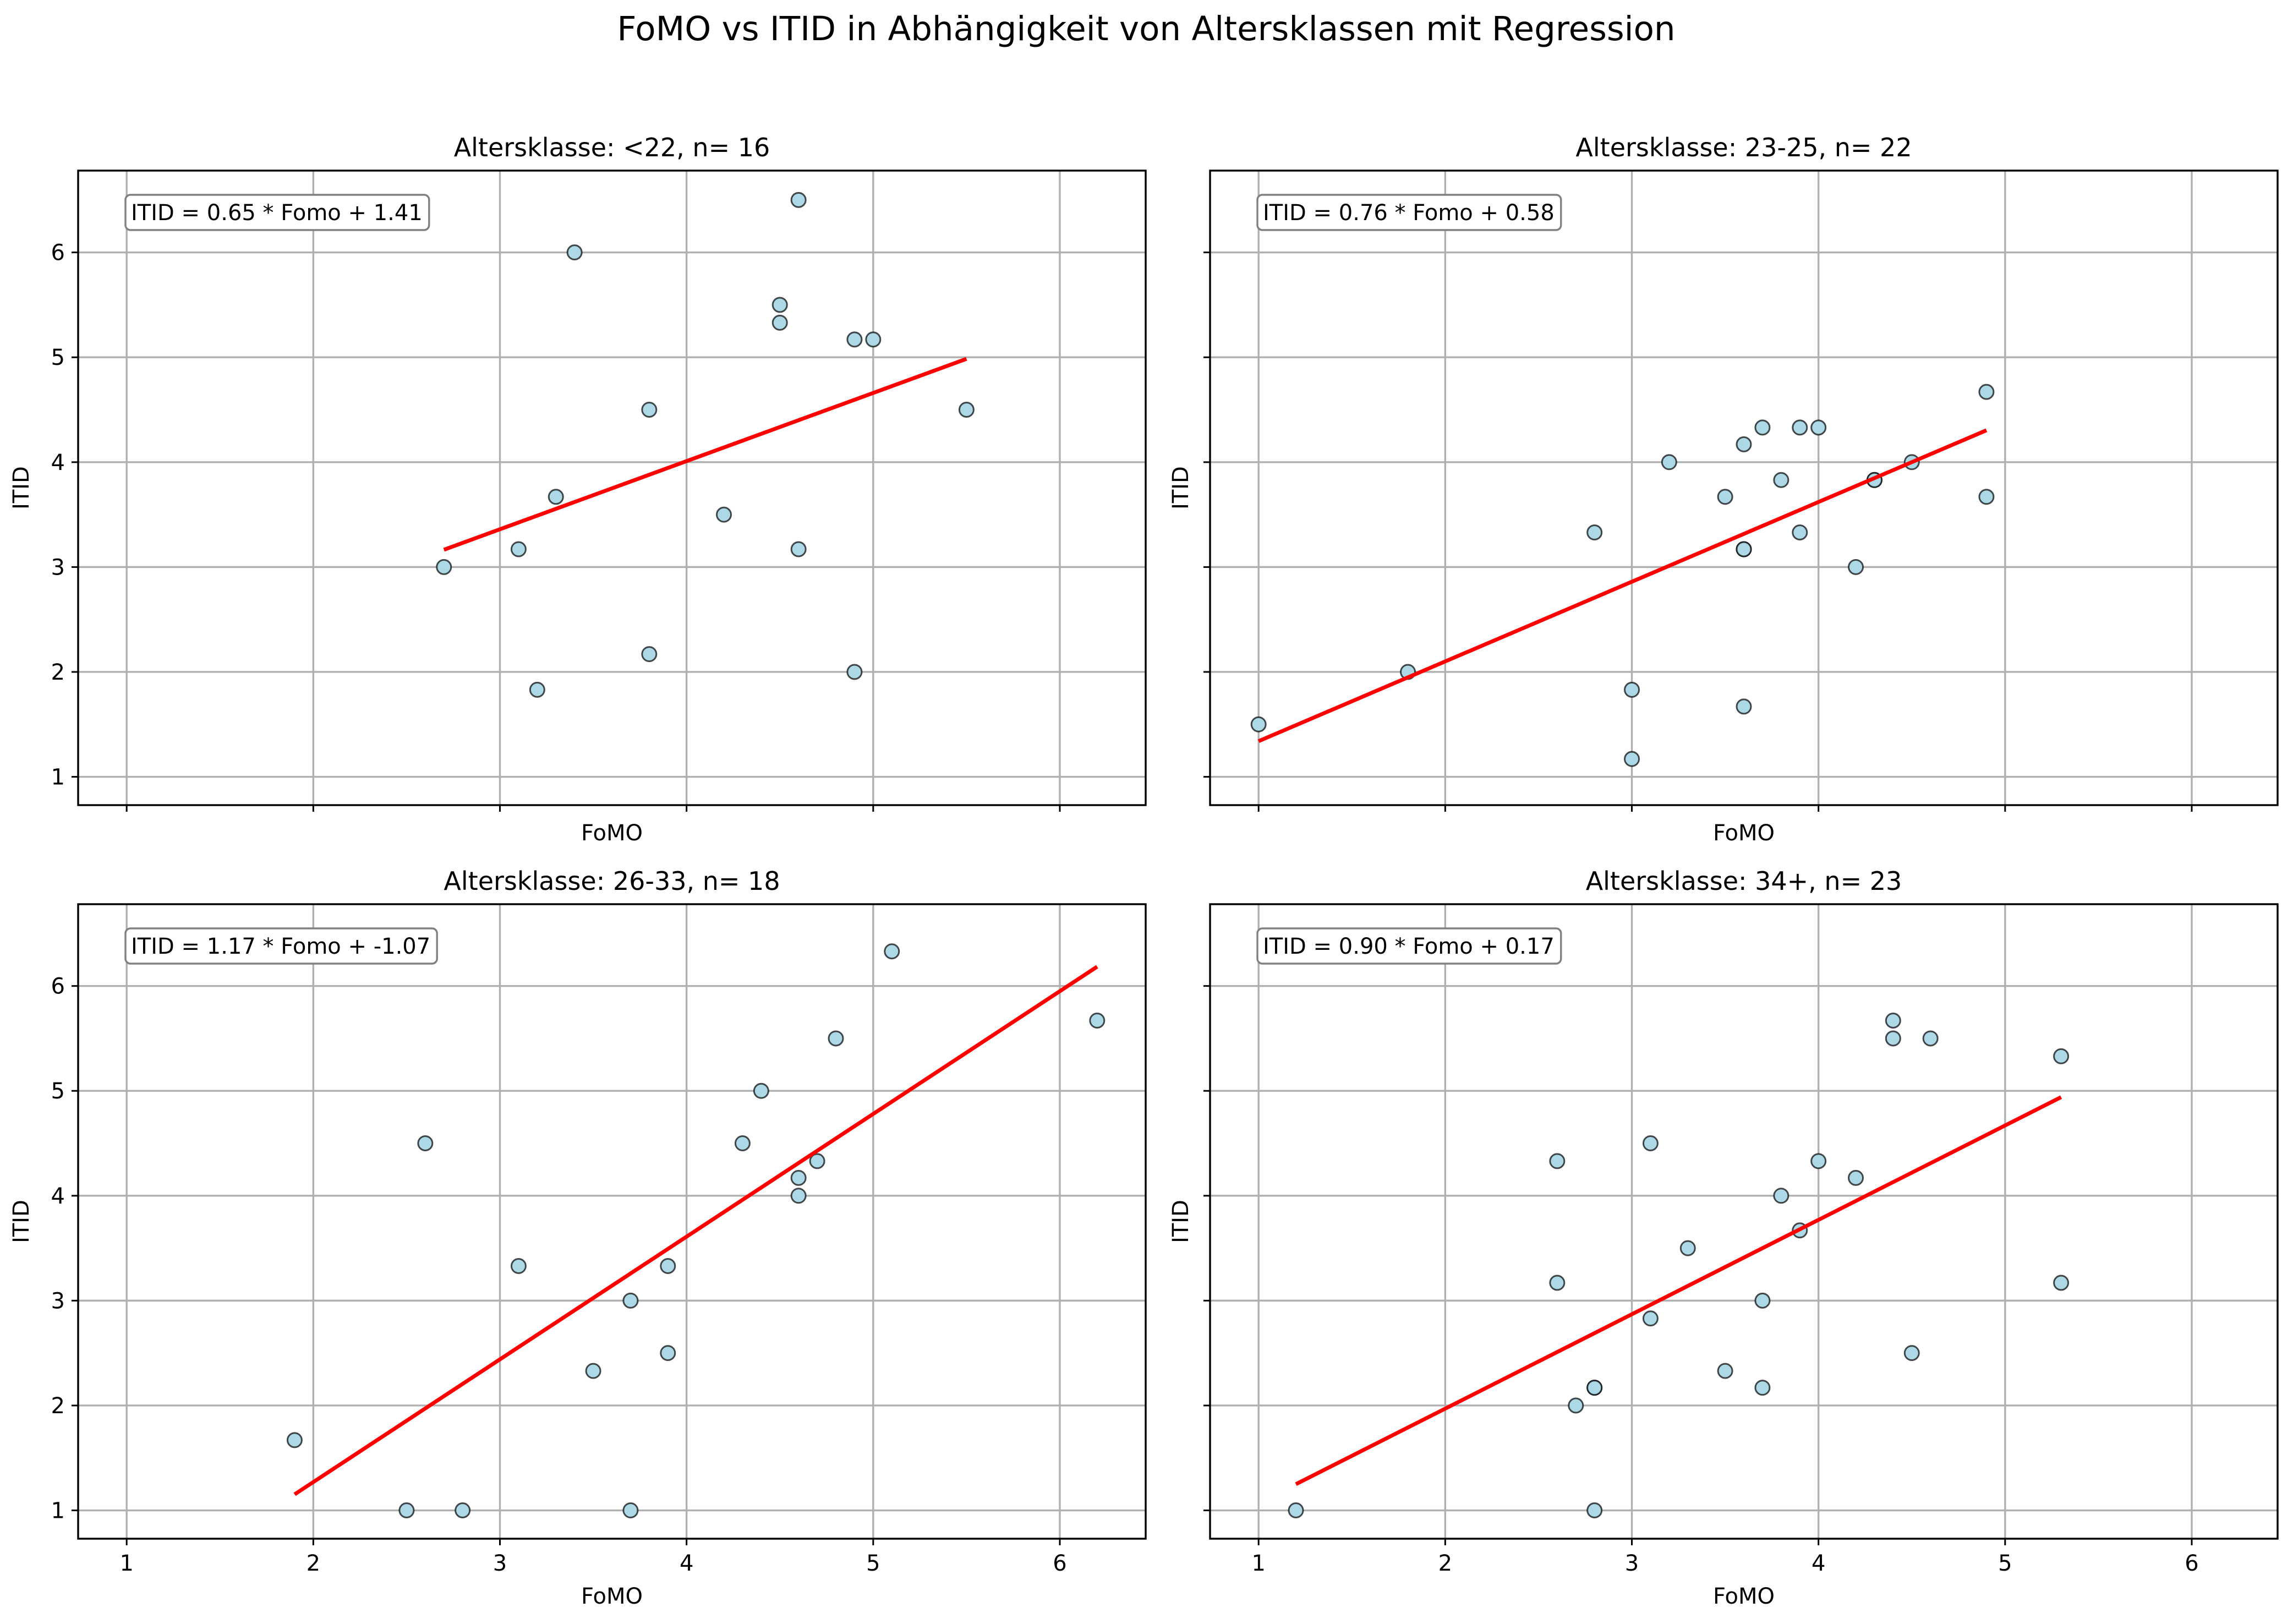 This screenshot has height=1624, width=2293. I want to click on equation-text: ITID = 1.17 * Fomo + -1.07, so click(280, 946).